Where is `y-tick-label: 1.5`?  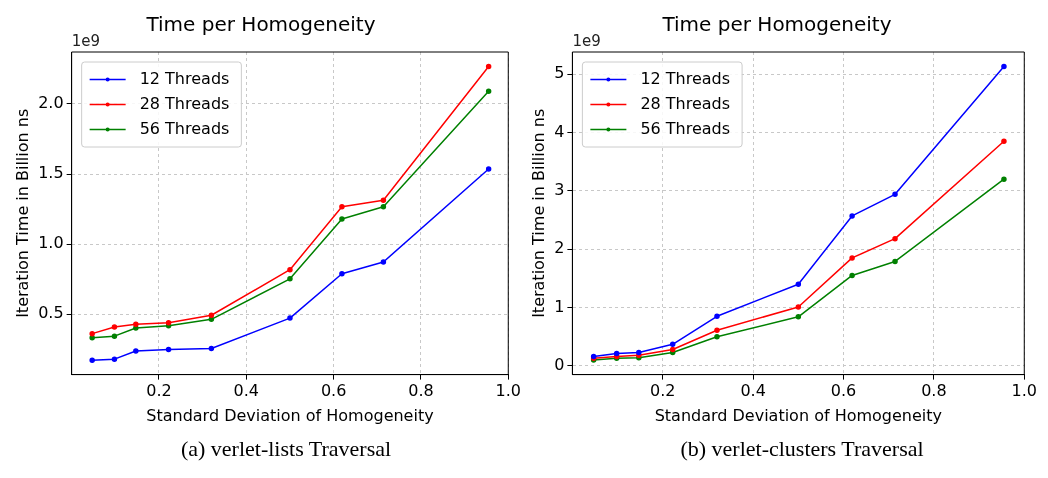 y-tick-label: 1.5 is located at coordinates (51, 173).